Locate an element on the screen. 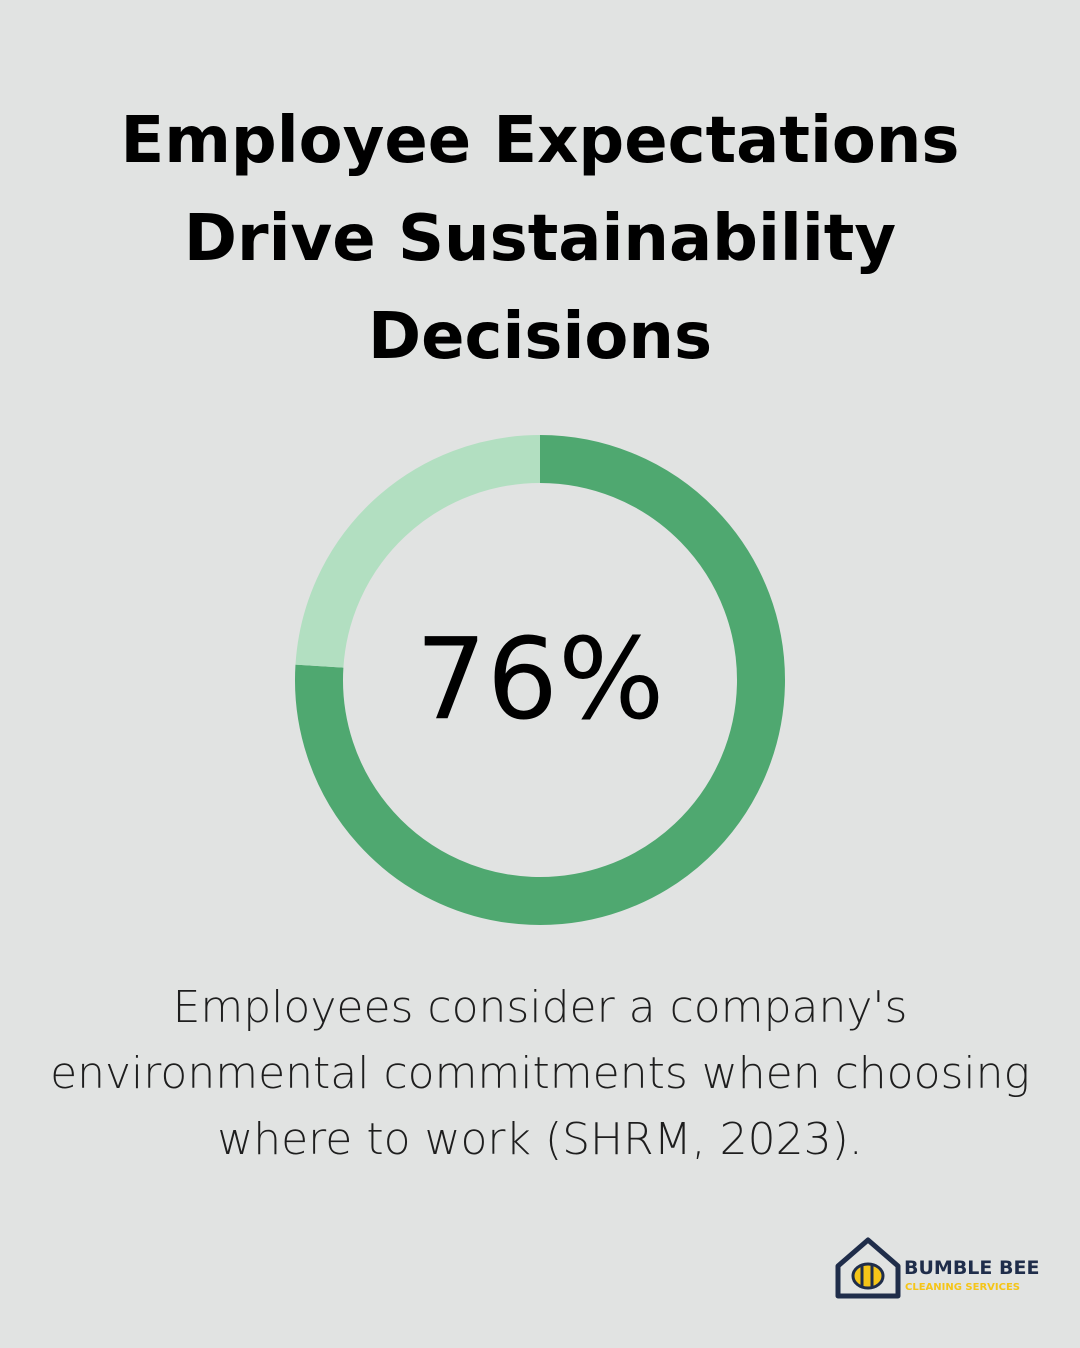  logo-bee is located at coordinates (868, 1276).